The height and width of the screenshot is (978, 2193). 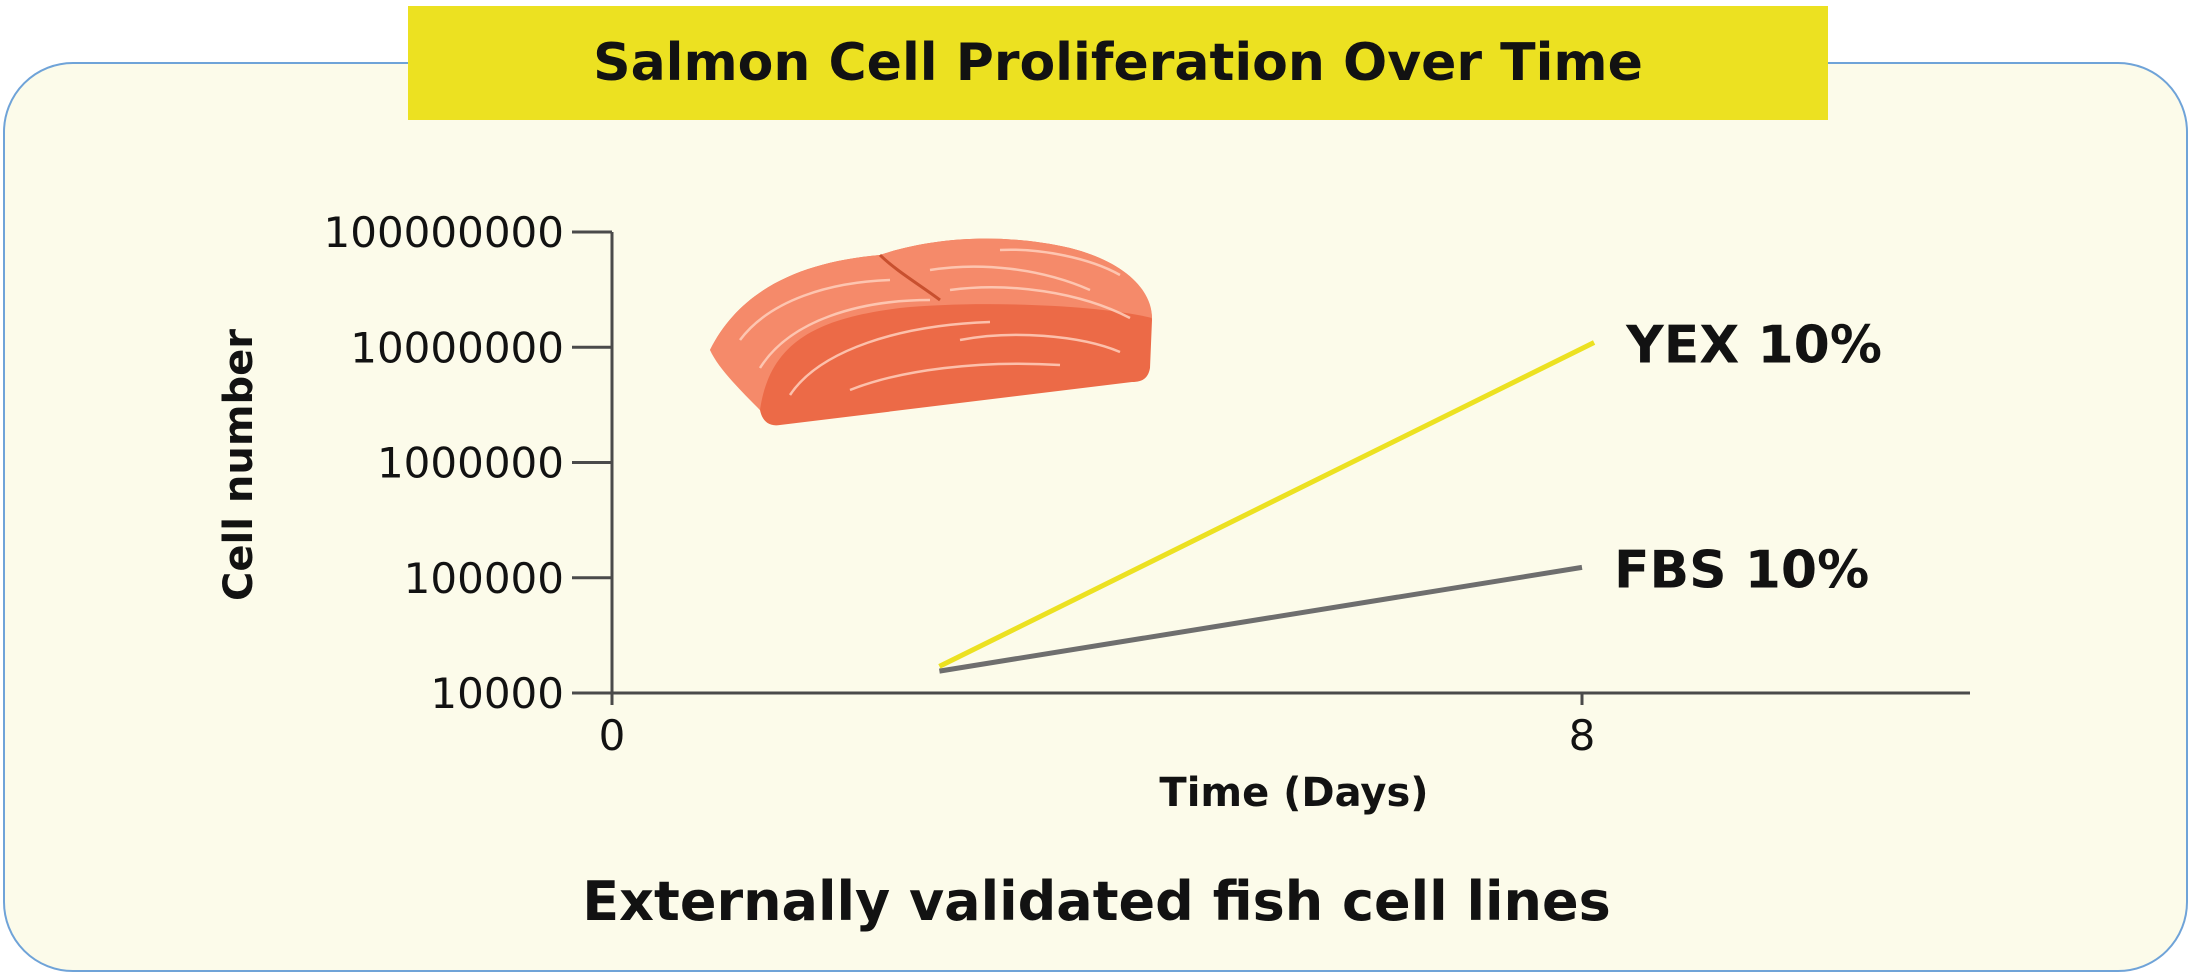 I want to click on y-tick-label: 1000000, so click(x=470, y=463).